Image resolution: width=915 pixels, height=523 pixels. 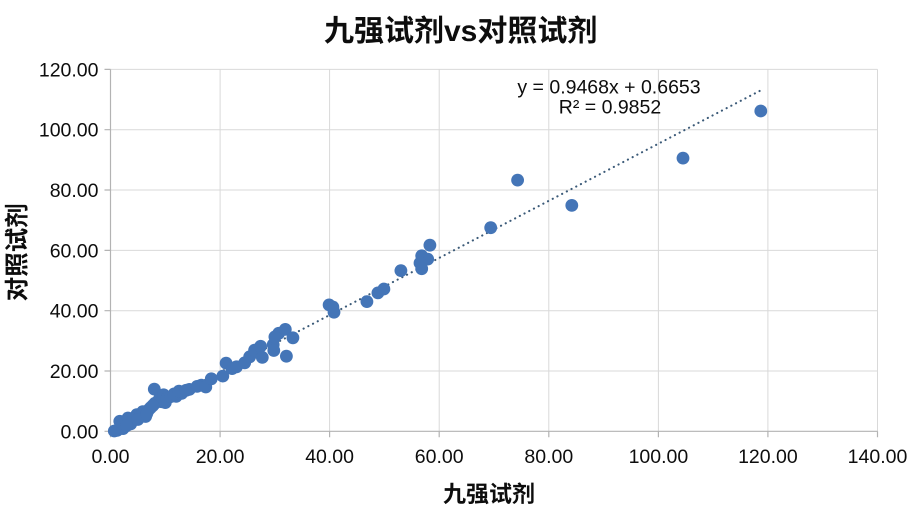 I want to click on svg-text: y = 0.9468x + 0.6653, so click(x=608, y=88).